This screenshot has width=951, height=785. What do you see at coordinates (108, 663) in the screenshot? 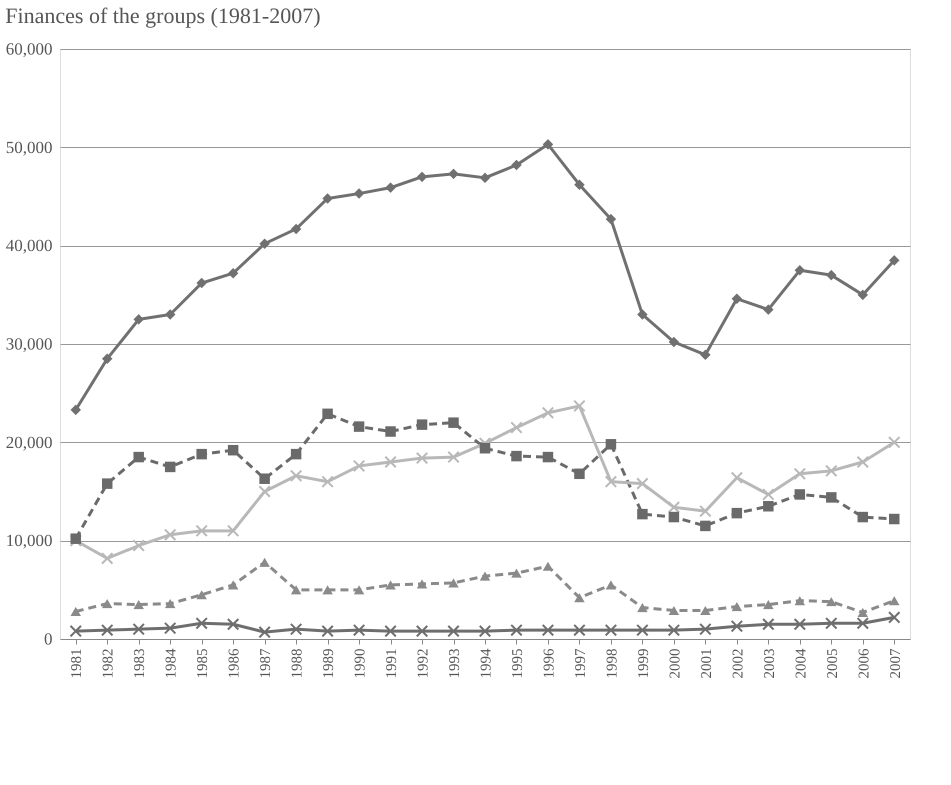
I see `x-tick-label: 1982` at bounding box center [108, 663].